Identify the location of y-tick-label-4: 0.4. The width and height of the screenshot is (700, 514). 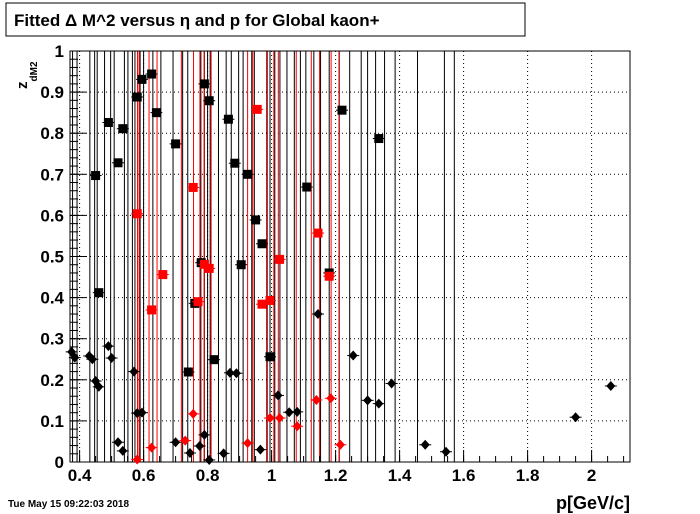
(52, 298).